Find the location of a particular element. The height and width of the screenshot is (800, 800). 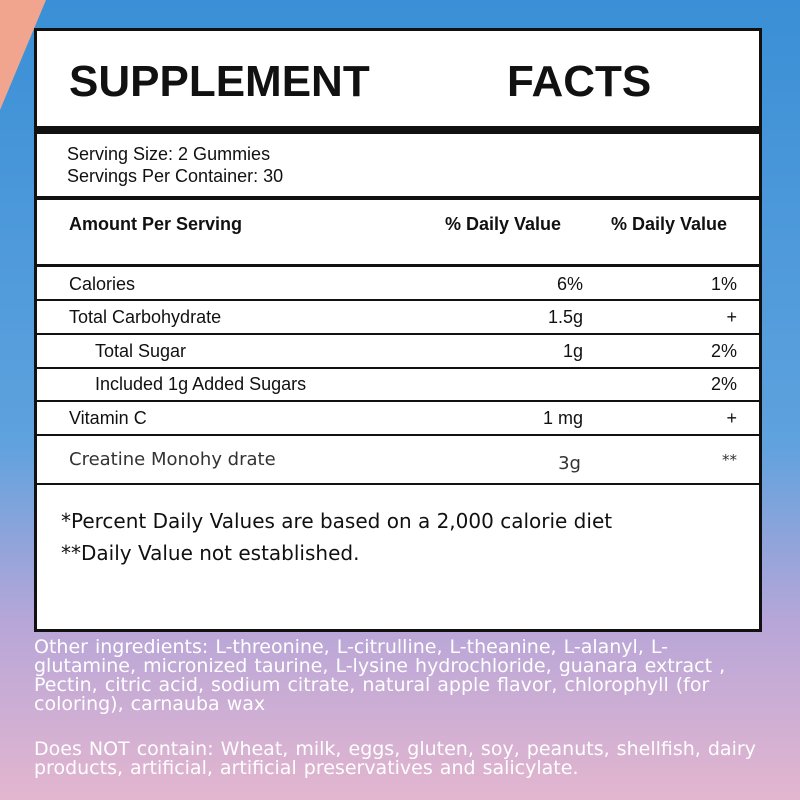

nutrient-name: Included 1g Added Sugars is located at coordinates (201, 384).